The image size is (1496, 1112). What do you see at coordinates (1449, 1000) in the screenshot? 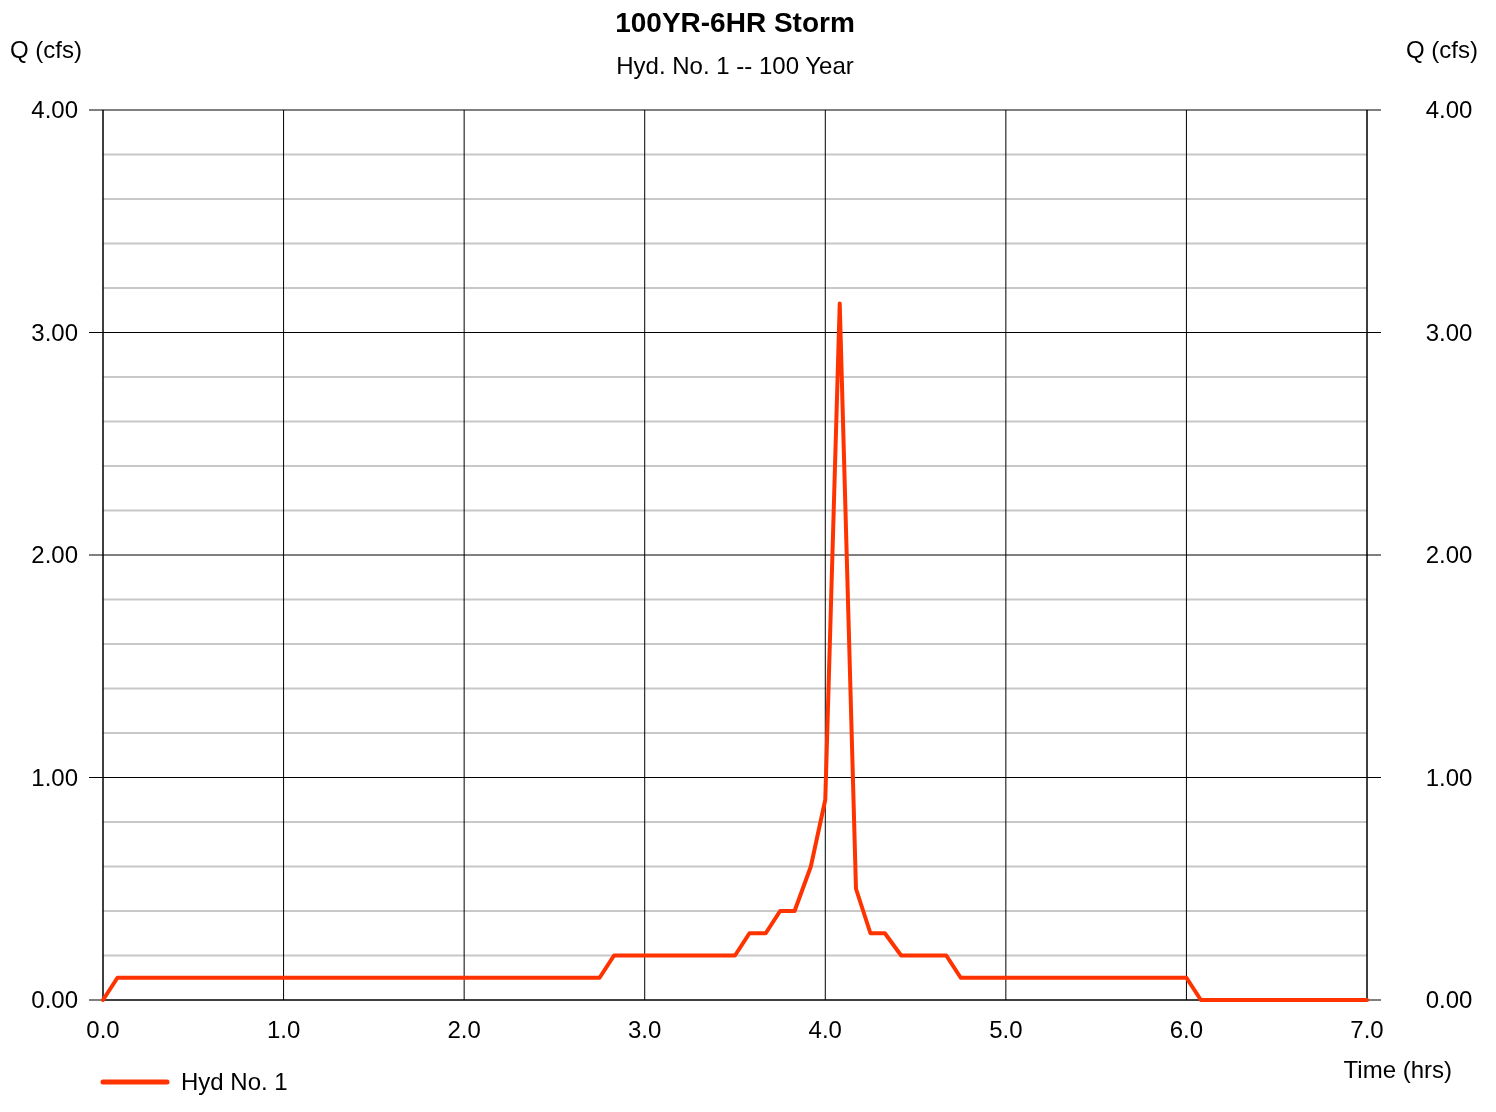
I see `y2-tick-label: 0.00` at bounding box center [1449, 1000].